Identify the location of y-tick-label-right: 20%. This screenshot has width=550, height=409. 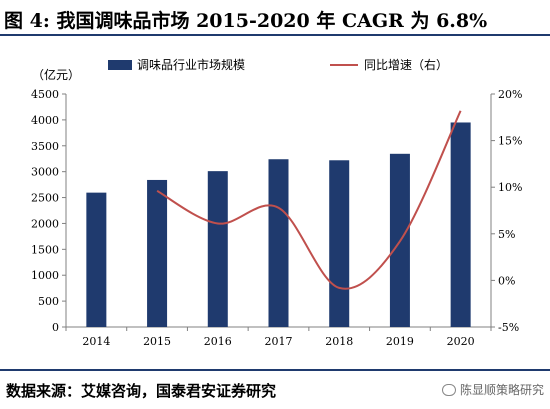
(510, 94).